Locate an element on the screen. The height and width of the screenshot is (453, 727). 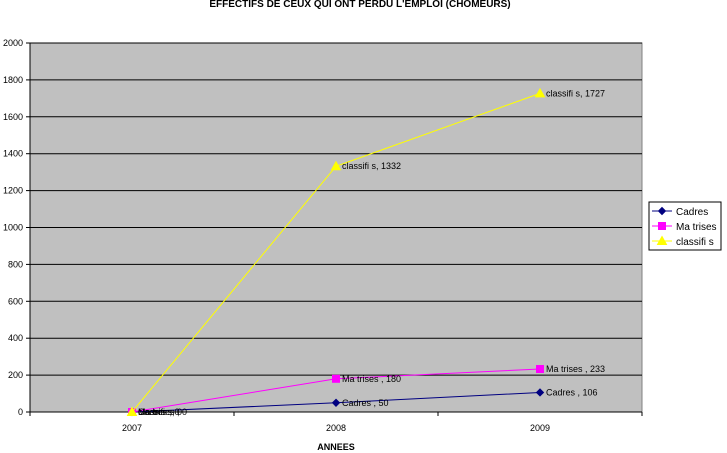
data-label: Cadres , 0 is located at coordinates (159, 412).